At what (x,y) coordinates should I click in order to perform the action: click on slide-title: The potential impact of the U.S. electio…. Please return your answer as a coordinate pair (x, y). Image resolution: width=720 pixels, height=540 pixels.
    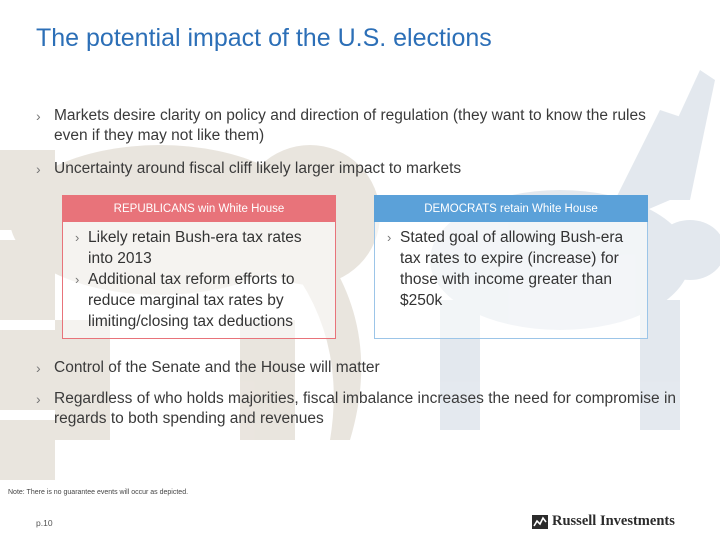
    Looking at the image, I should click on (264, 38).